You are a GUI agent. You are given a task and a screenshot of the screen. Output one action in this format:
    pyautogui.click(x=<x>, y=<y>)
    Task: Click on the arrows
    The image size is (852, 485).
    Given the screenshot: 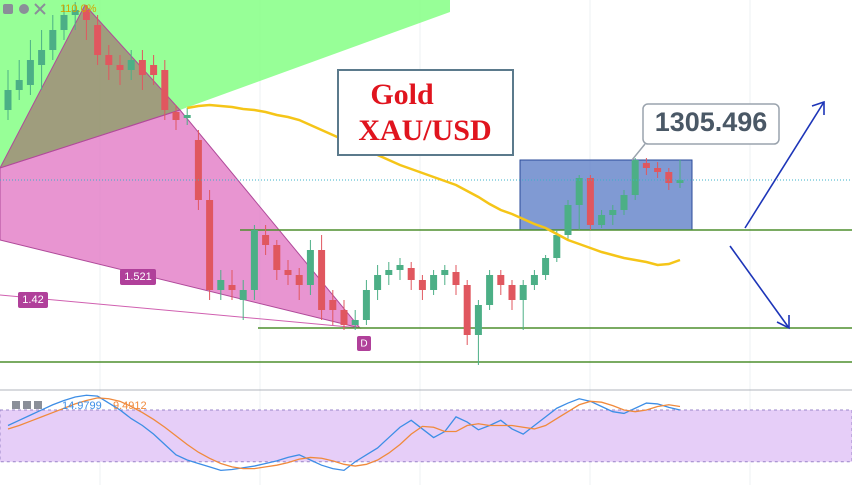 What is the action you would take?
    pyautogui.click(x=777, y=215)
    